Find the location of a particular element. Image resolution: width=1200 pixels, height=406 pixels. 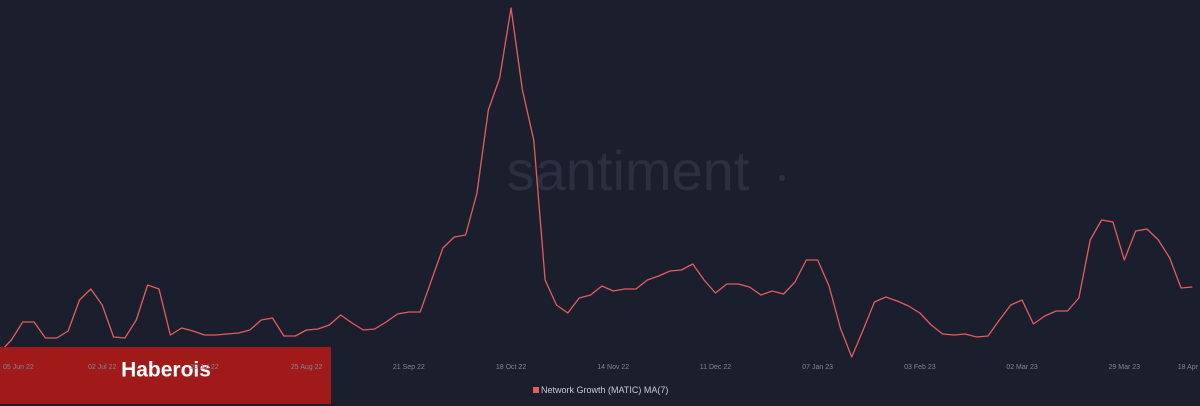

x-tick-label: 11 Dec 22 is located at coordinates (715, 367).